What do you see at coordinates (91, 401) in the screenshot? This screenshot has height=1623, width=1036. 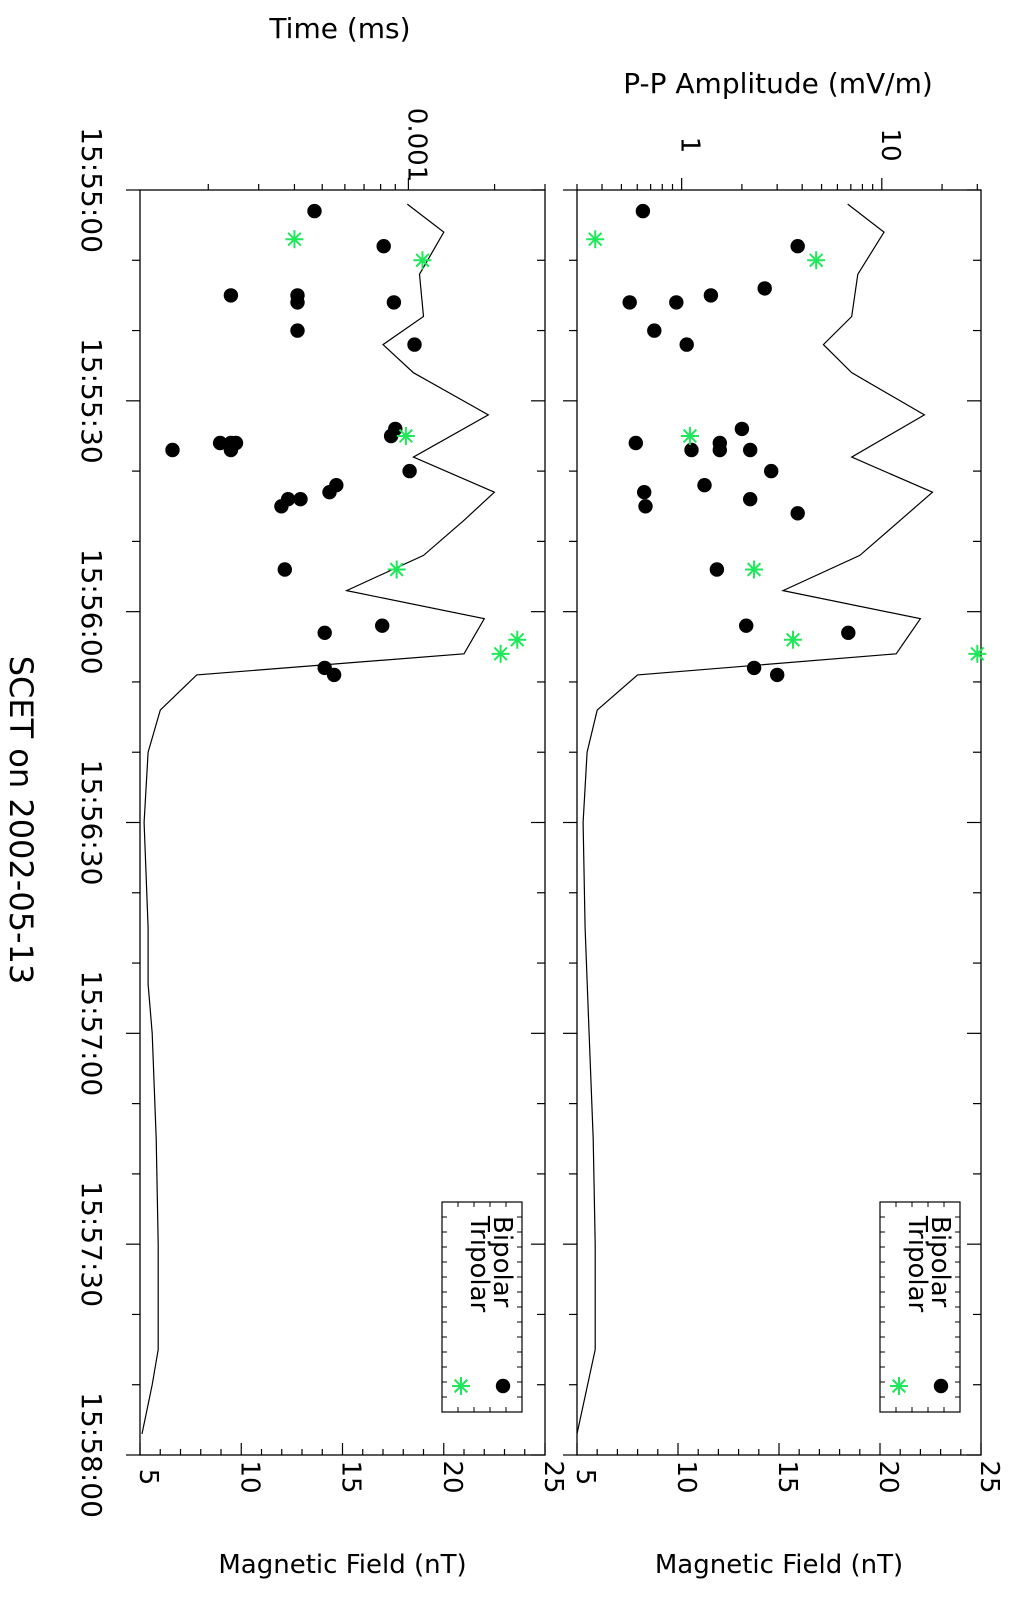 I see `time-tick-label: 15:55:30` at bounding box center [91, 401].